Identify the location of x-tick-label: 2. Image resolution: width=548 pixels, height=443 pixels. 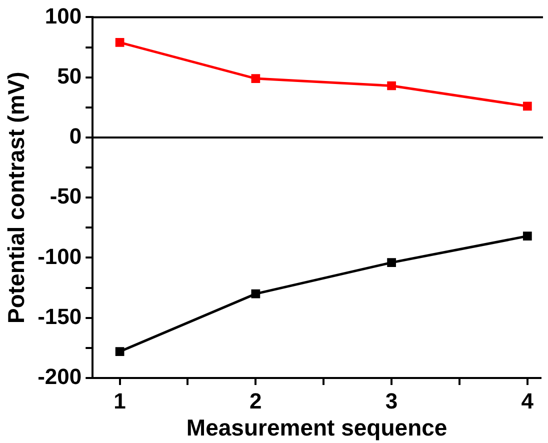
(256, 401).